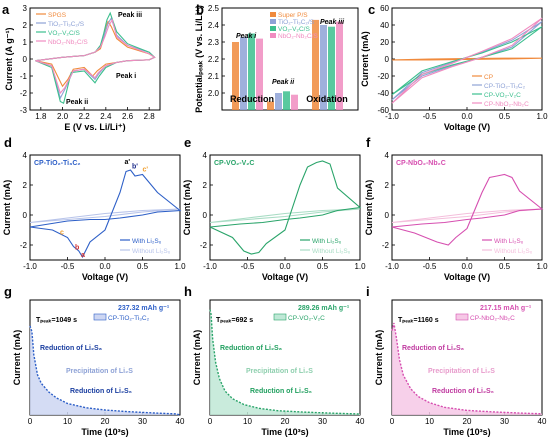 This screenshot has height=440, width=556. Describe the element at coordinates (25, 42) in the screenshot. I see `y-tick-label: 1` at that location.